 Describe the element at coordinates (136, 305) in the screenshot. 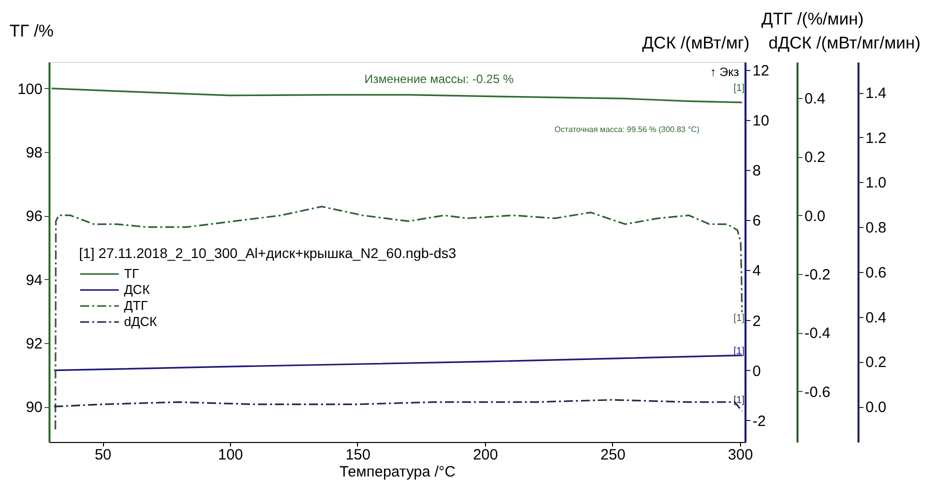

I see `legend-label: ДТГ` at that location.